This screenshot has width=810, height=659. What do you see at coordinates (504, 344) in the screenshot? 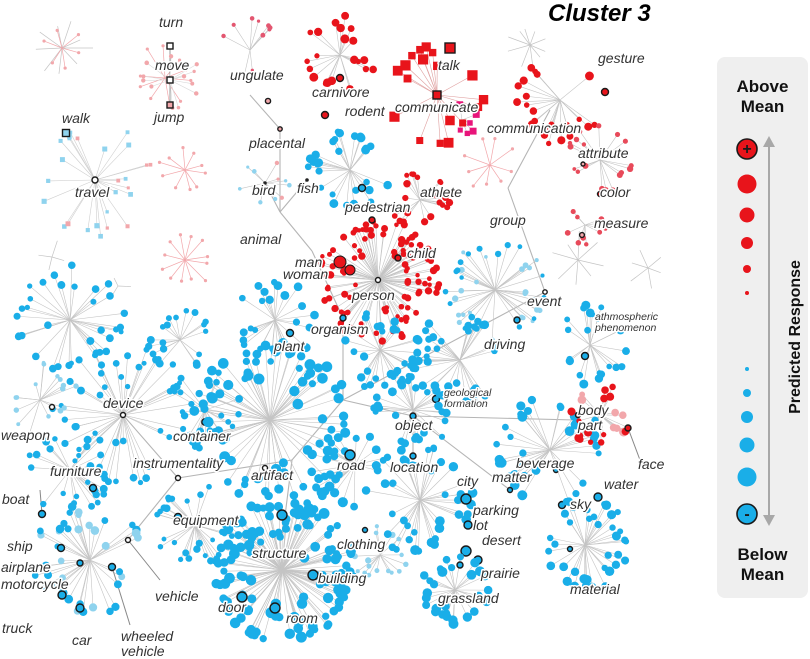
I see `label-driving: driving` at bounding box center [504, 344].